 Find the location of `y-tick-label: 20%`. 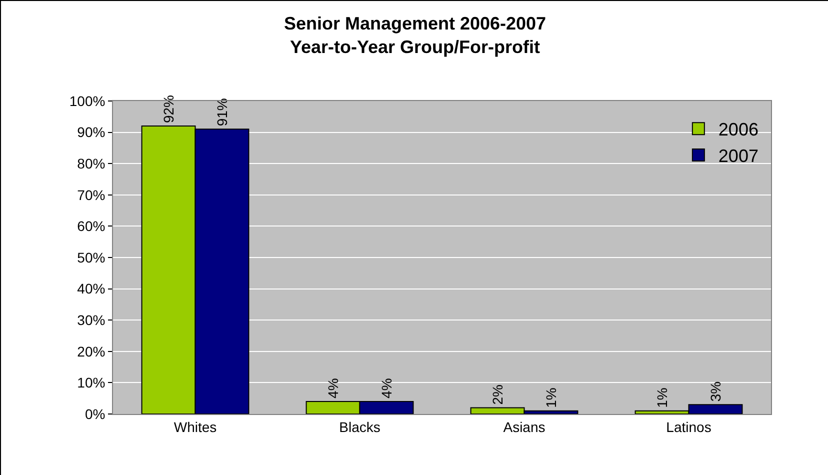

y-tick-label: 20% is located at coordinates (91, 351).